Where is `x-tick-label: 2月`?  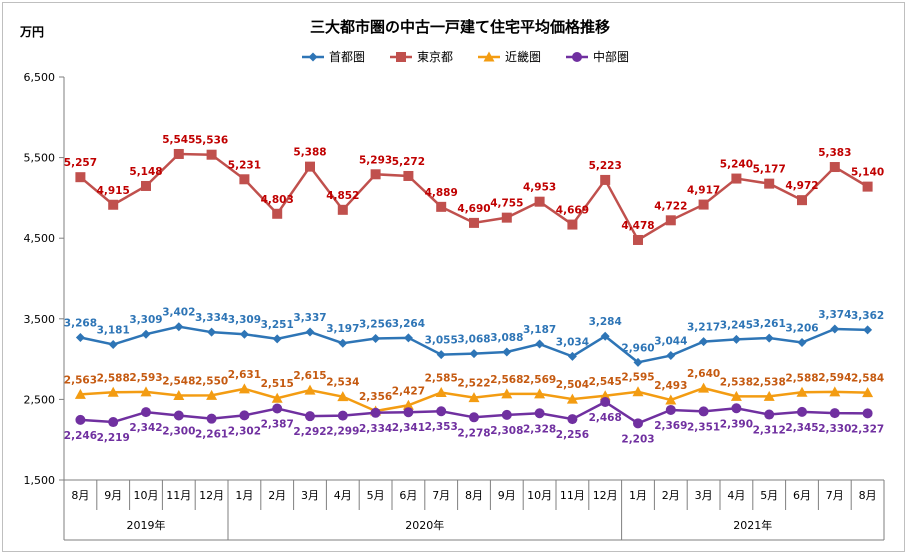 x-tick-label: 2月 is located at coordinates (671, 495).